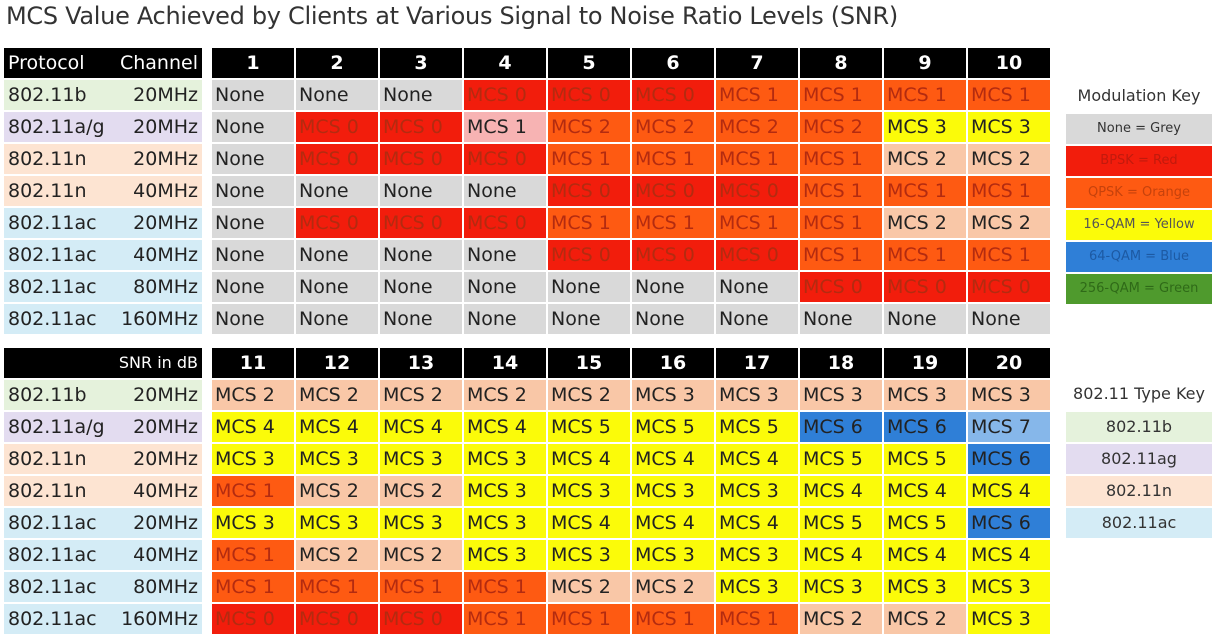 This screenshot has height=638, width=1216. I want to click on type-key-item: 802.11b, so click(1139, 427).